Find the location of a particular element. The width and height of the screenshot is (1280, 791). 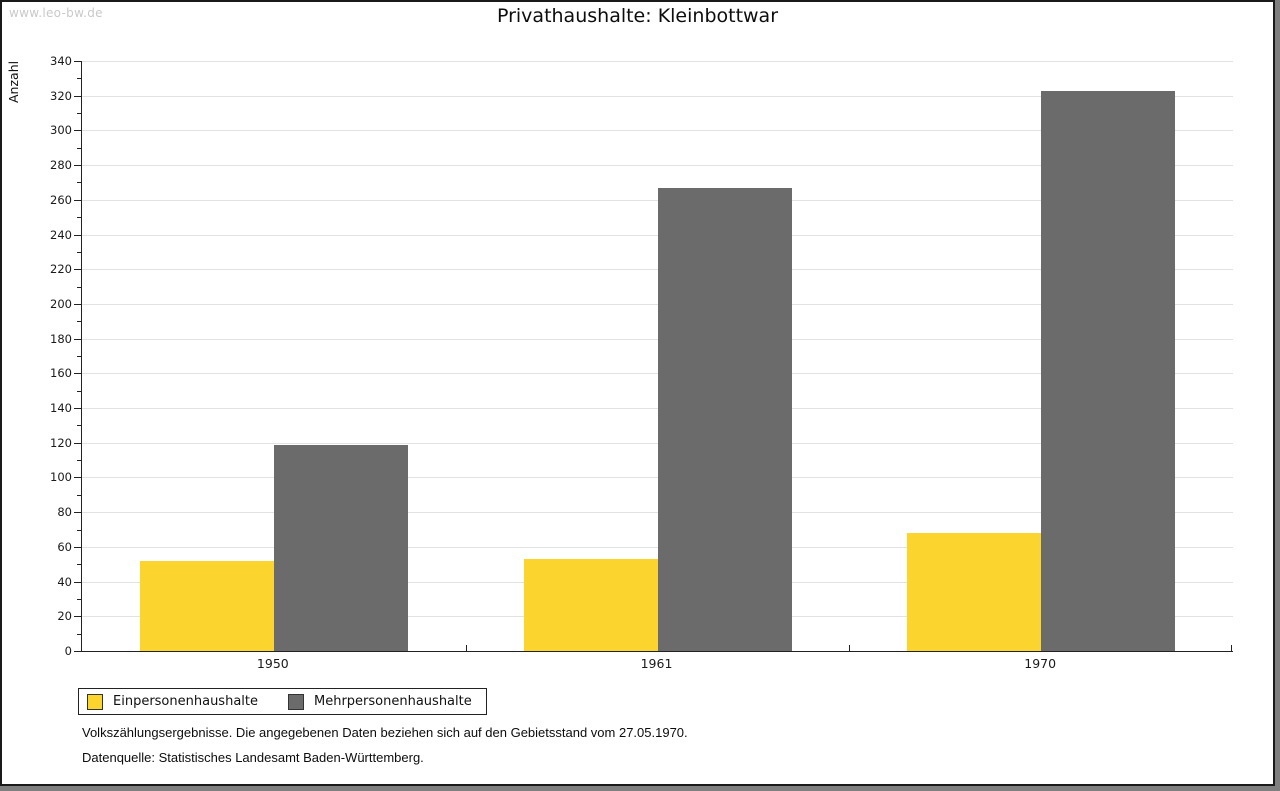

y-tick-label: 220 is located at coordinates (61, 269).